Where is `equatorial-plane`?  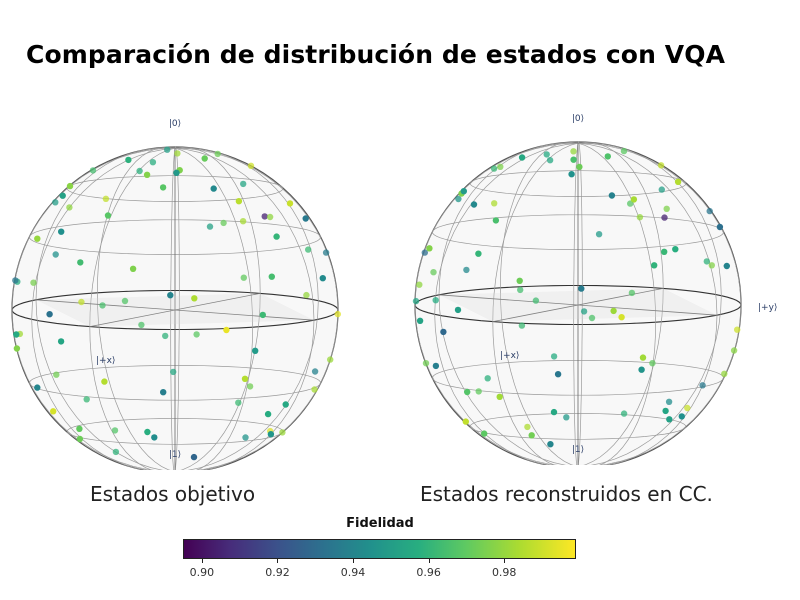
equatorial-plane is located at coordinates (175, 310).